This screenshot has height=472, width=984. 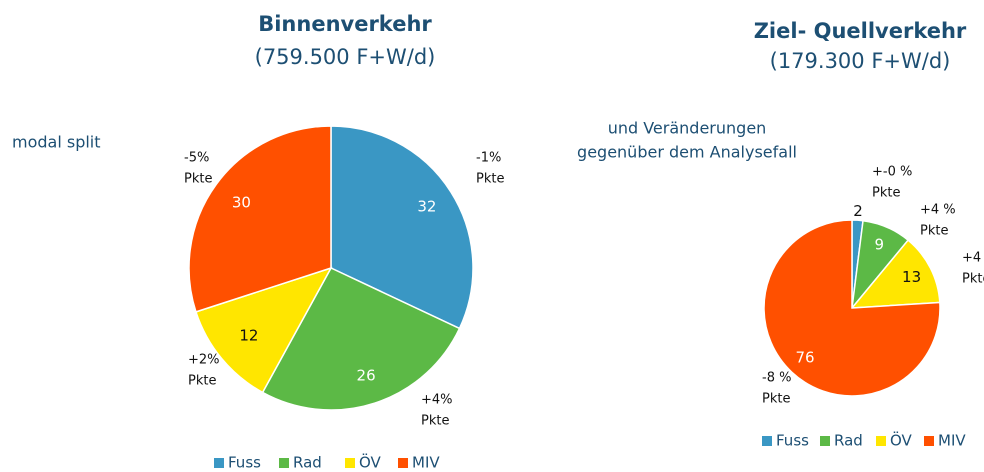 I want to click on annotation: -5%, so click(x=196, y=158).